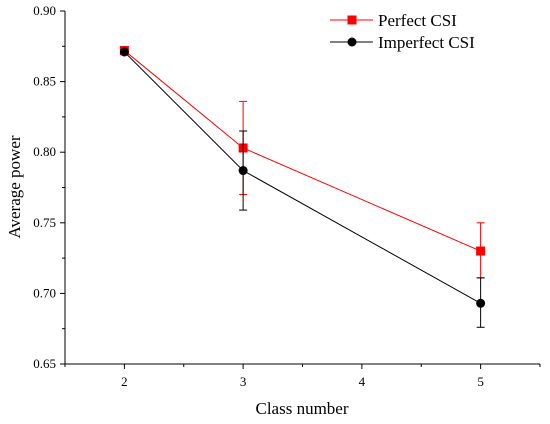 This screenshot has width=550, height=424. I want to click on legend-label: Perfect CSI, so click(417, 20).